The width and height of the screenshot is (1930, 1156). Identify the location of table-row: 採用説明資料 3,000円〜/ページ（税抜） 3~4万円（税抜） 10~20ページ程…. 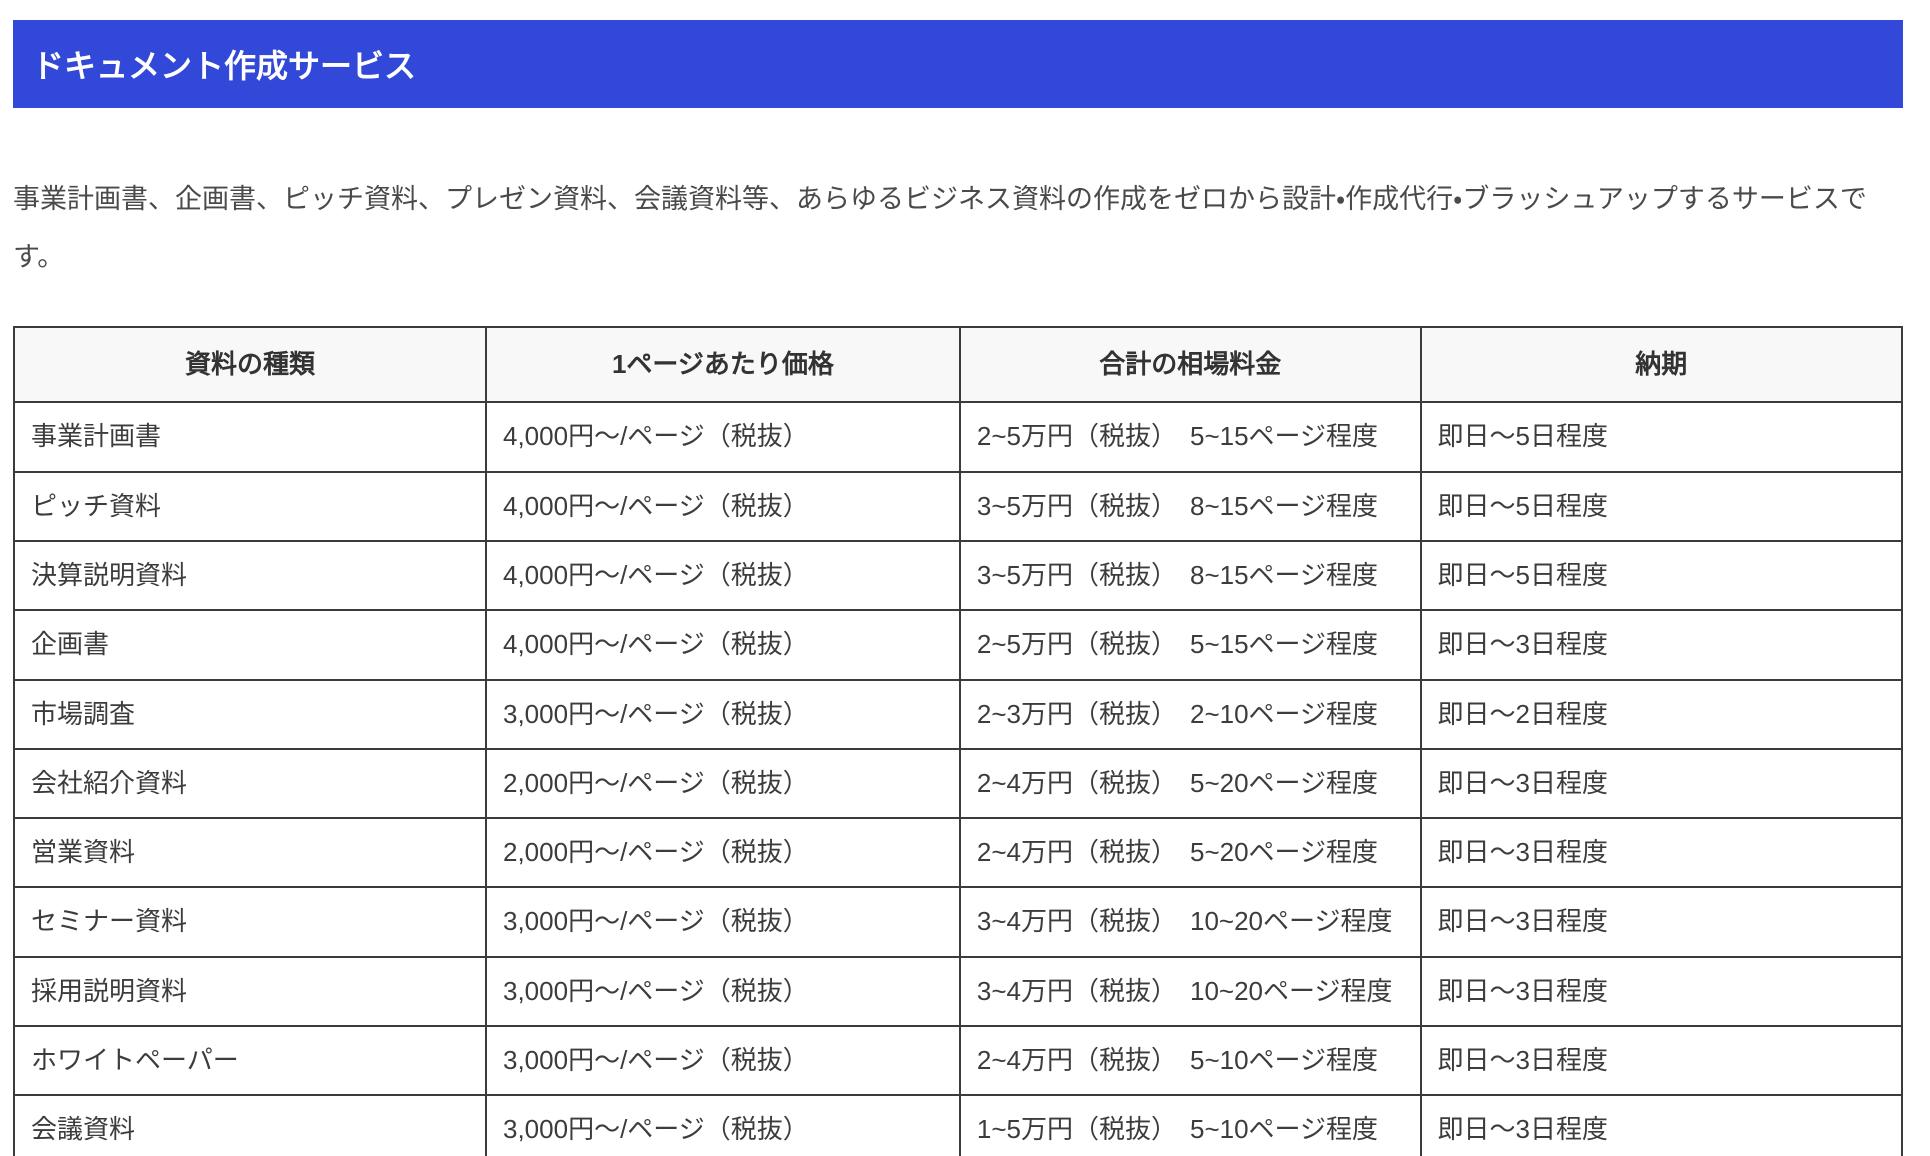
(958, 991).